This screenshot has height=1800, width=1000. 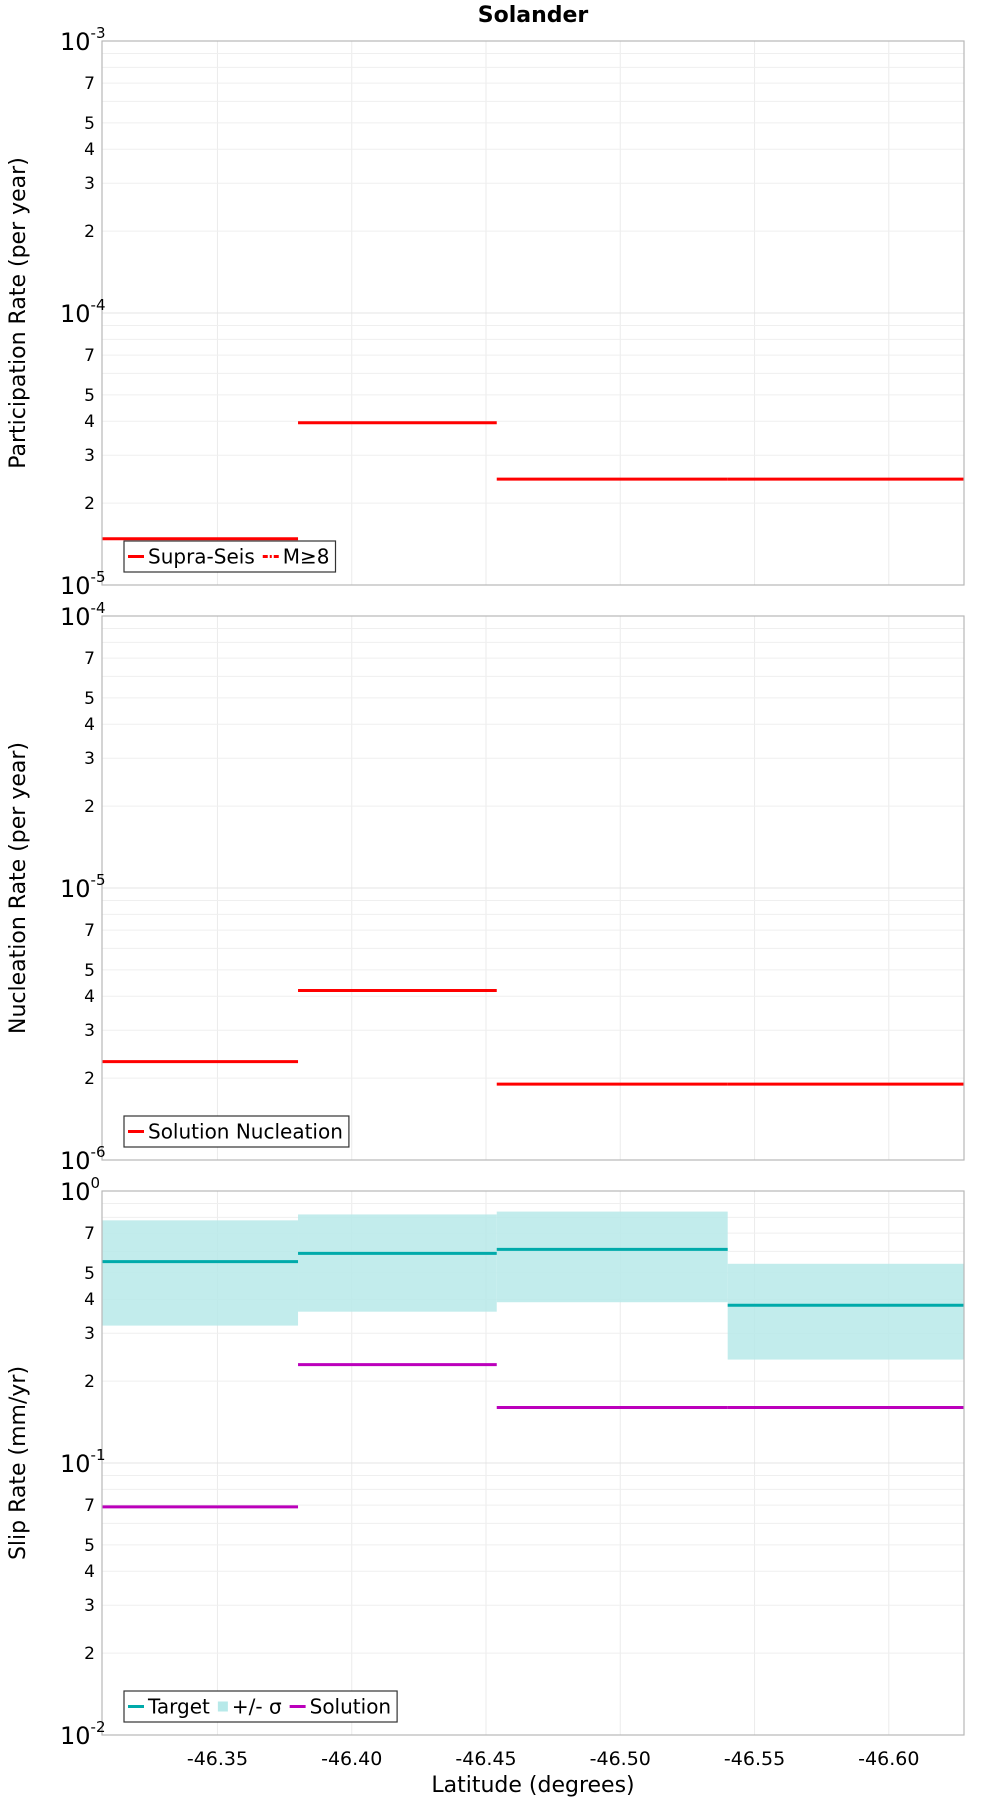 I want to click on y-axis-label: Participation Rate (per year), so click(x=18, y=313).